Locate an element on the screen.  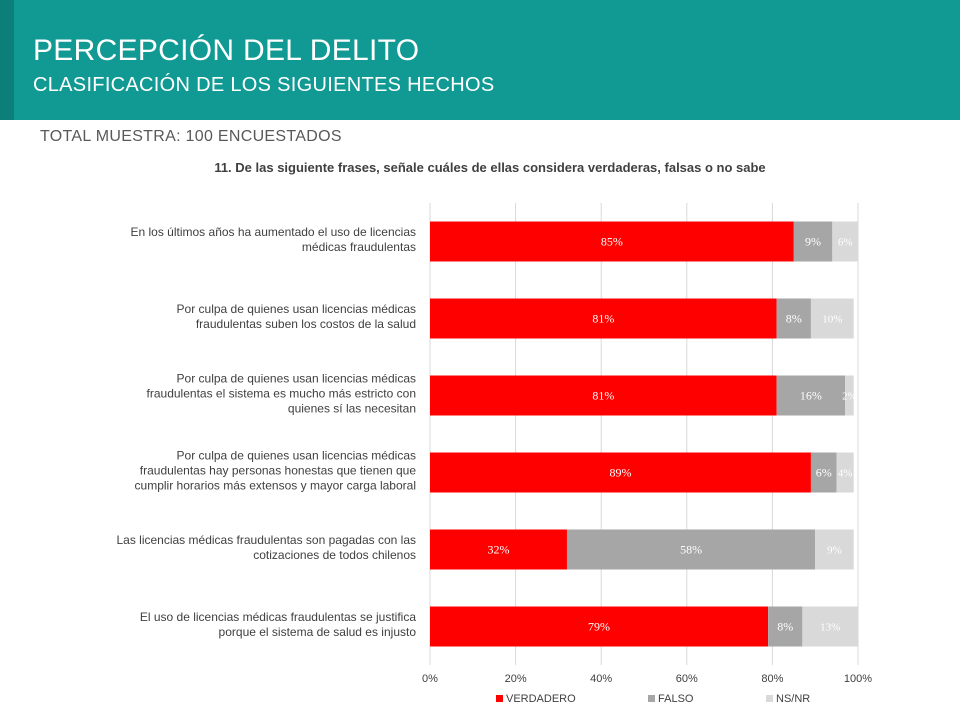
data-label: 32% is located at coordinates (498, 550).